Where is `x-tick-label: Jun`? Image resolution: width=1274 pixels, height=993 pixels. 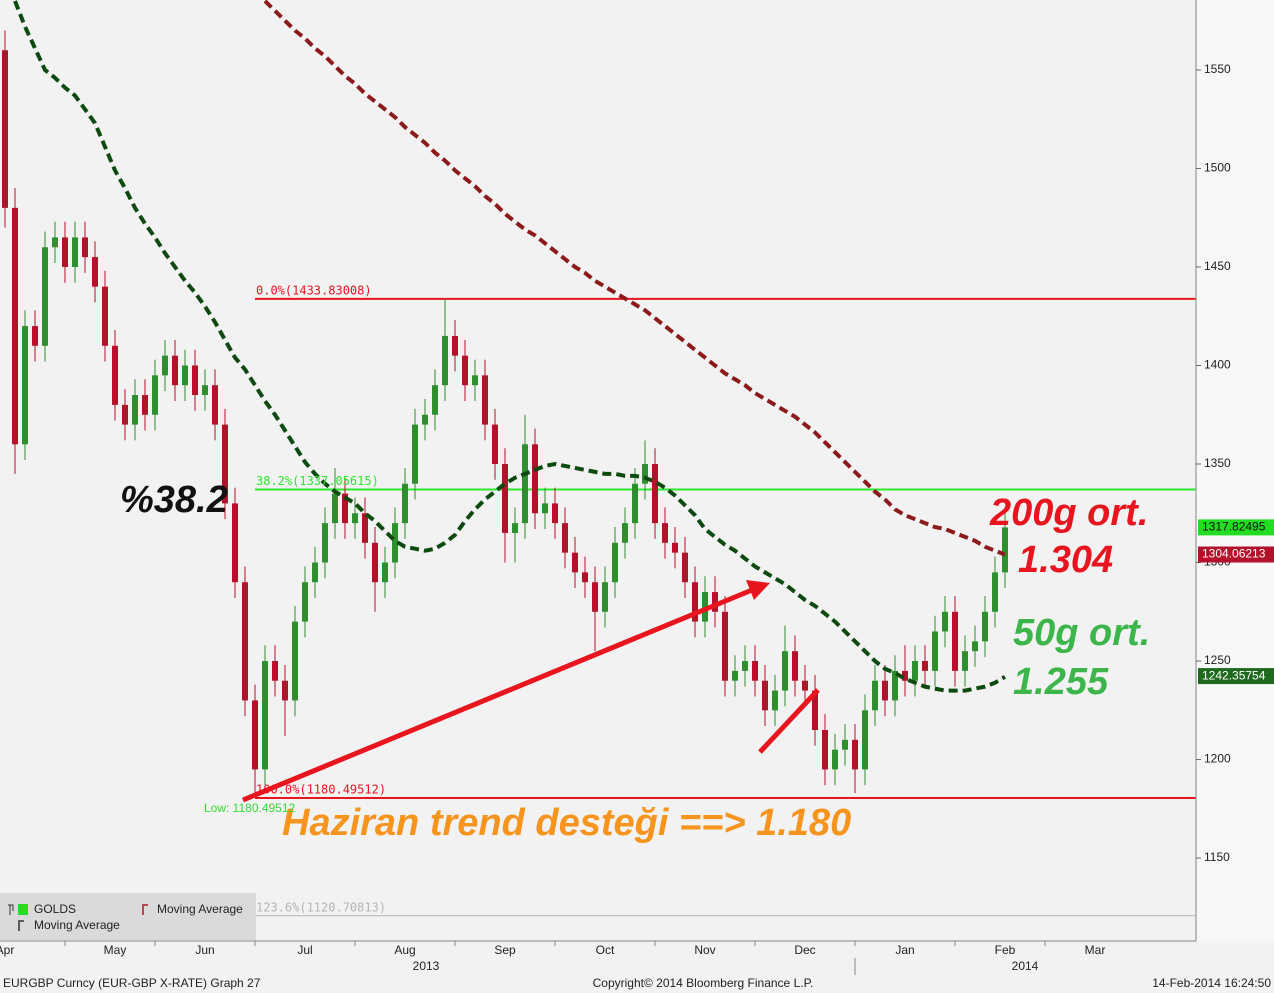
x-tick-label: Jun is located at coordinates (204, 950).